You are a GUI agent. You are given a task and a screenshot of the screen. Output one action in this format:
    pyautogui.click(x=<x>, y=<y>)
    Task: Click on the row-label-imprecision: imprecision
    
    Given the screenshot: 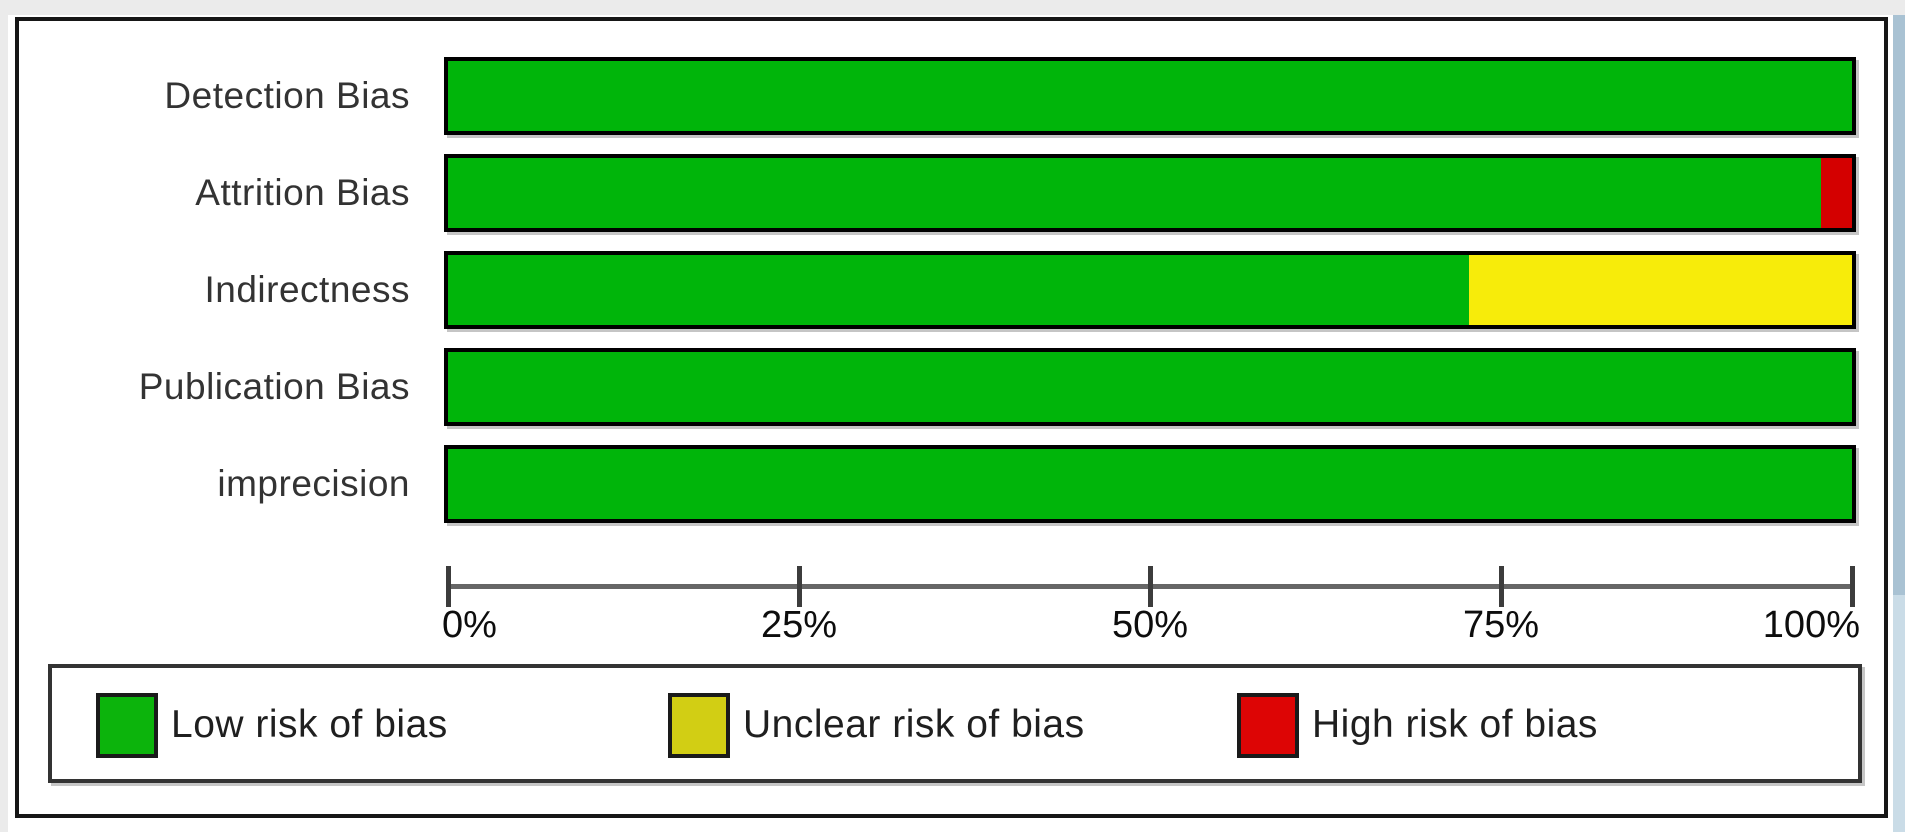 What is the action you would take?
    pyautogui.click(x=313, y=483)
    